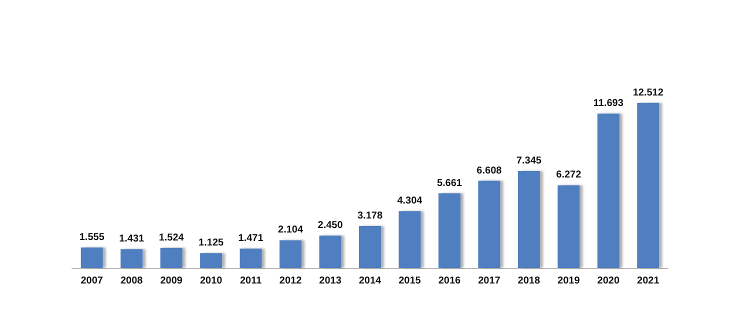 The height and width of the screenshot is (321, 730). I want to click on x-tick-label: 2021, so click(648, 281).